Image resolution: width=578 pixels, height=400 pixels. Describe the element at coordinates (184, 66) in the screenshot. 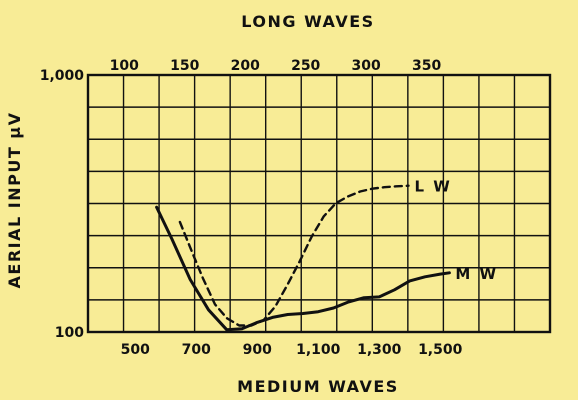

I see `top-tick-label: 150` at that location.